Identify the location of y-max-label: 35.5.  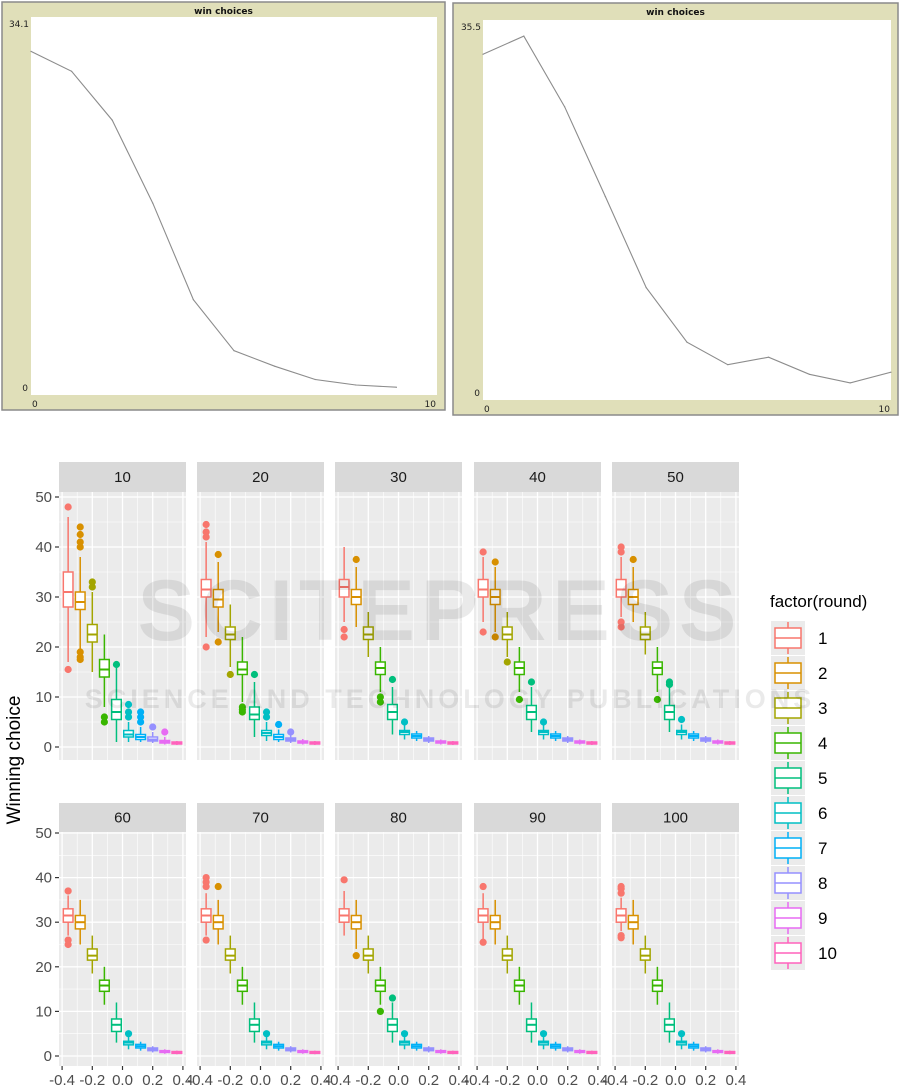
(471, 28).